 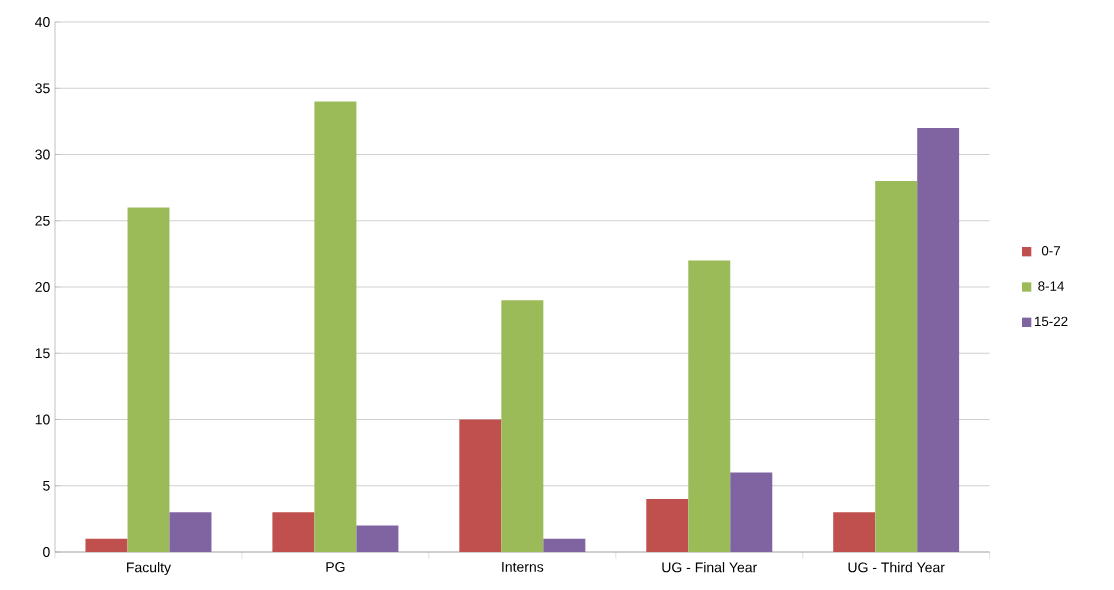 What do you see at coordinates (42, 88) in the screenshot?
I see `y-tick-label: 35` at bounding box center [42, 88].